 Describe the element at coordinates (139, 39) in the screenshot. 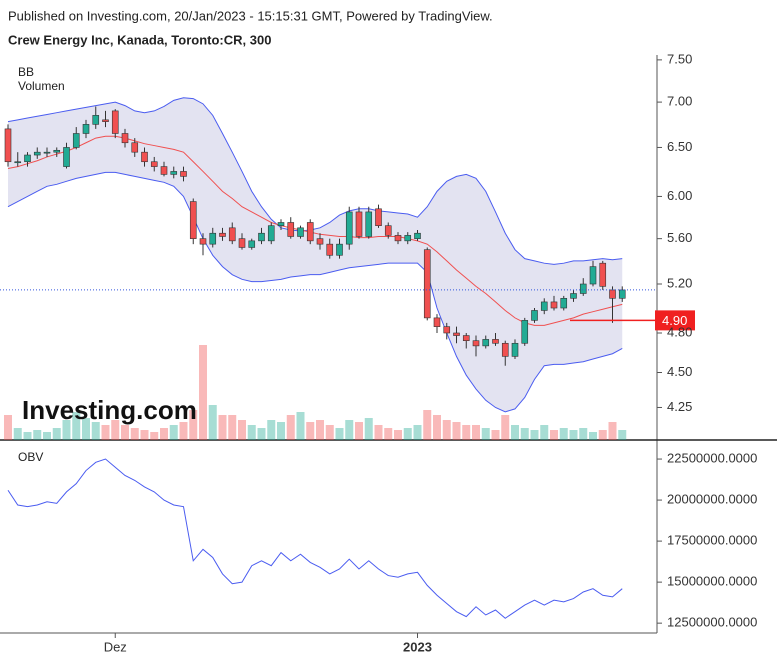

I see `instrument: Crew Energy Inc, Kanada, Toronto:CR, 300` at that location.